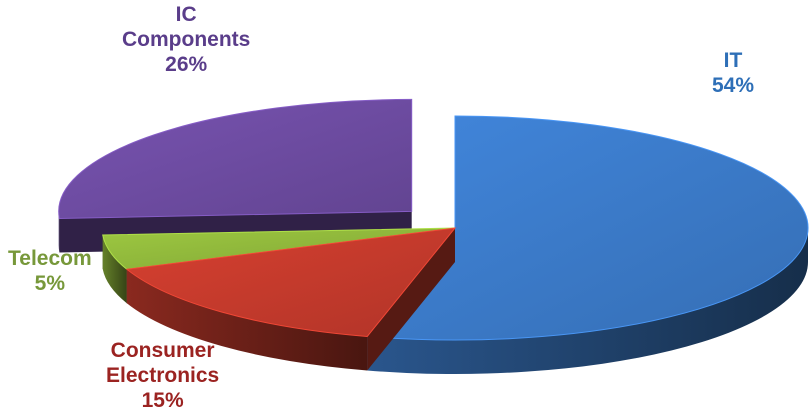  Describe the element at coordinates (235, 158) in the screenshot. I see `pie-slice-ic-components-top` at that location.